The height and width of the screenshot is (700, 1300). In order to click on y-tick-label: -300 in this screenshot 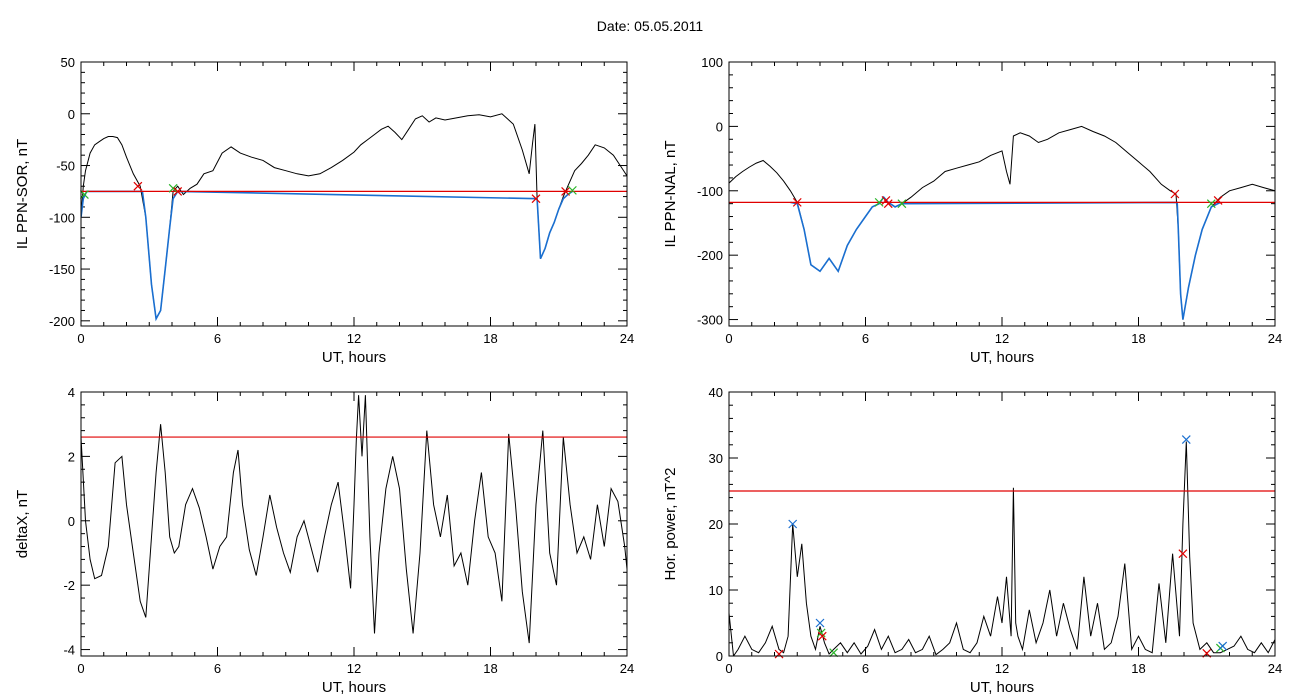, I will do `click(710, 320)`.